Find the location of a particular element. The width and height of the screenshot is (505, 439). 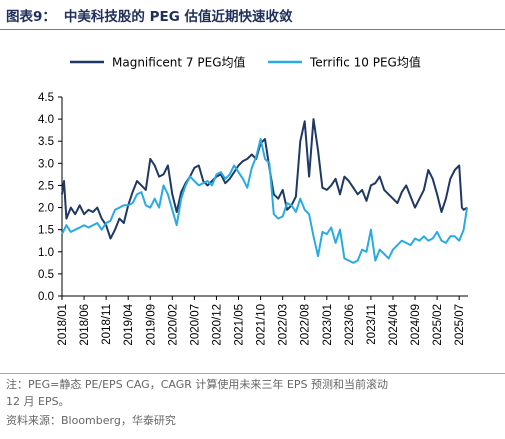

figure-title-text: 中美科技股的 PEG 估值近期快速收敛 is located at coordinates (178, 17).